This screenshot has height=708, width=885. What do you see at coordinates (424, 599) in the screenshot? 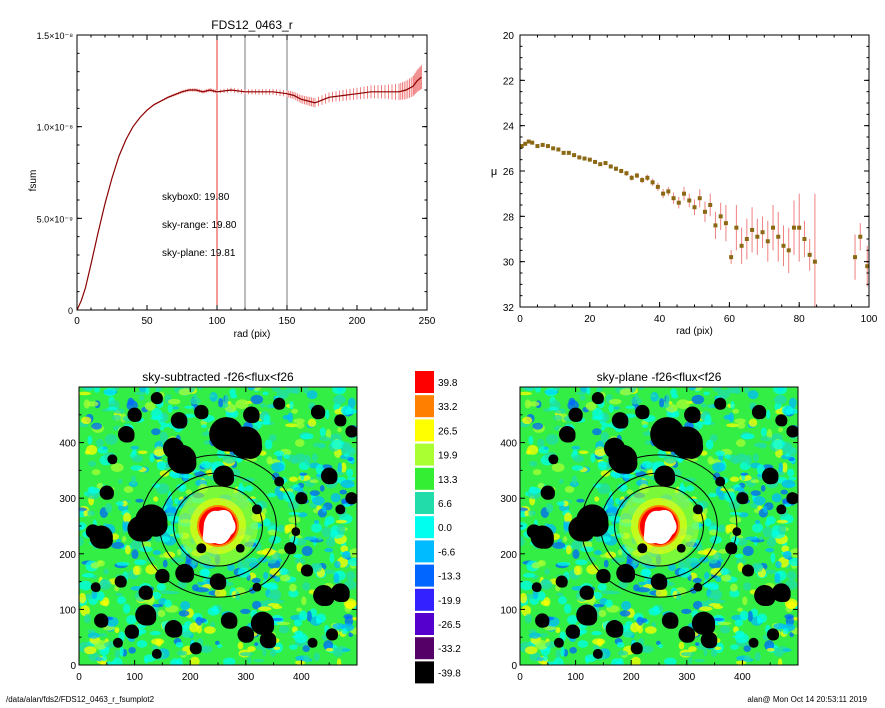
I see `colorbar-swatch` at bounding box center [424, 599].